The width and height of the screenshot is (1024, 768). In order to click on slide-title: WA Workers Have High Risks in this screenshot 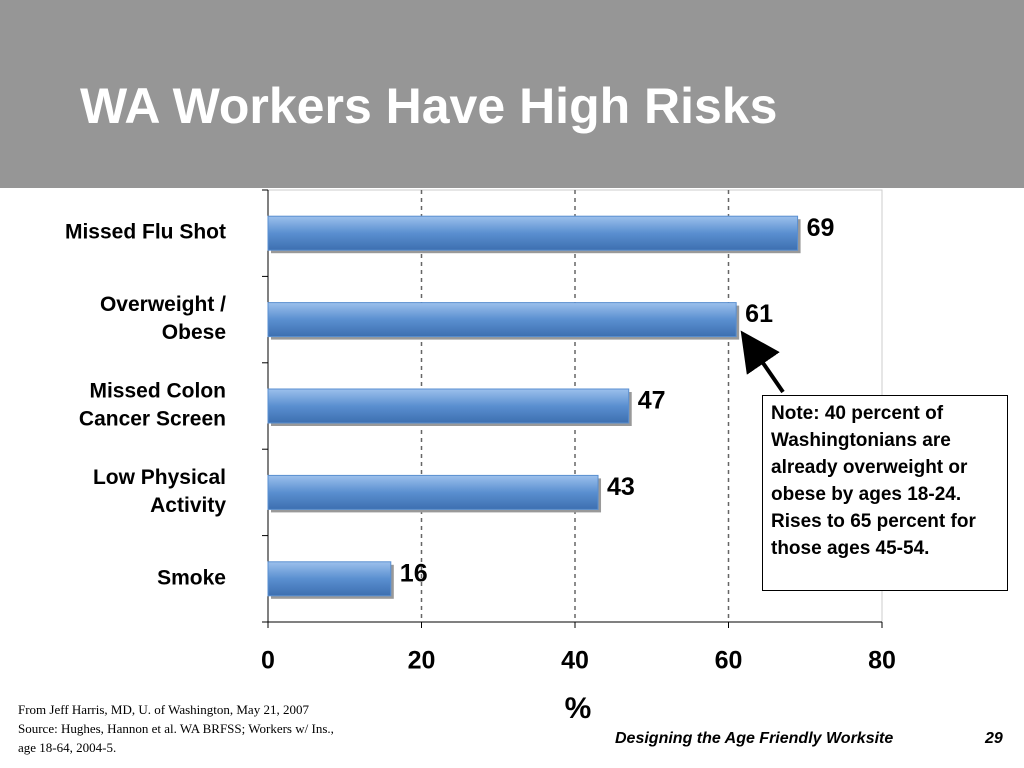, I will do `click(428, 106)`.